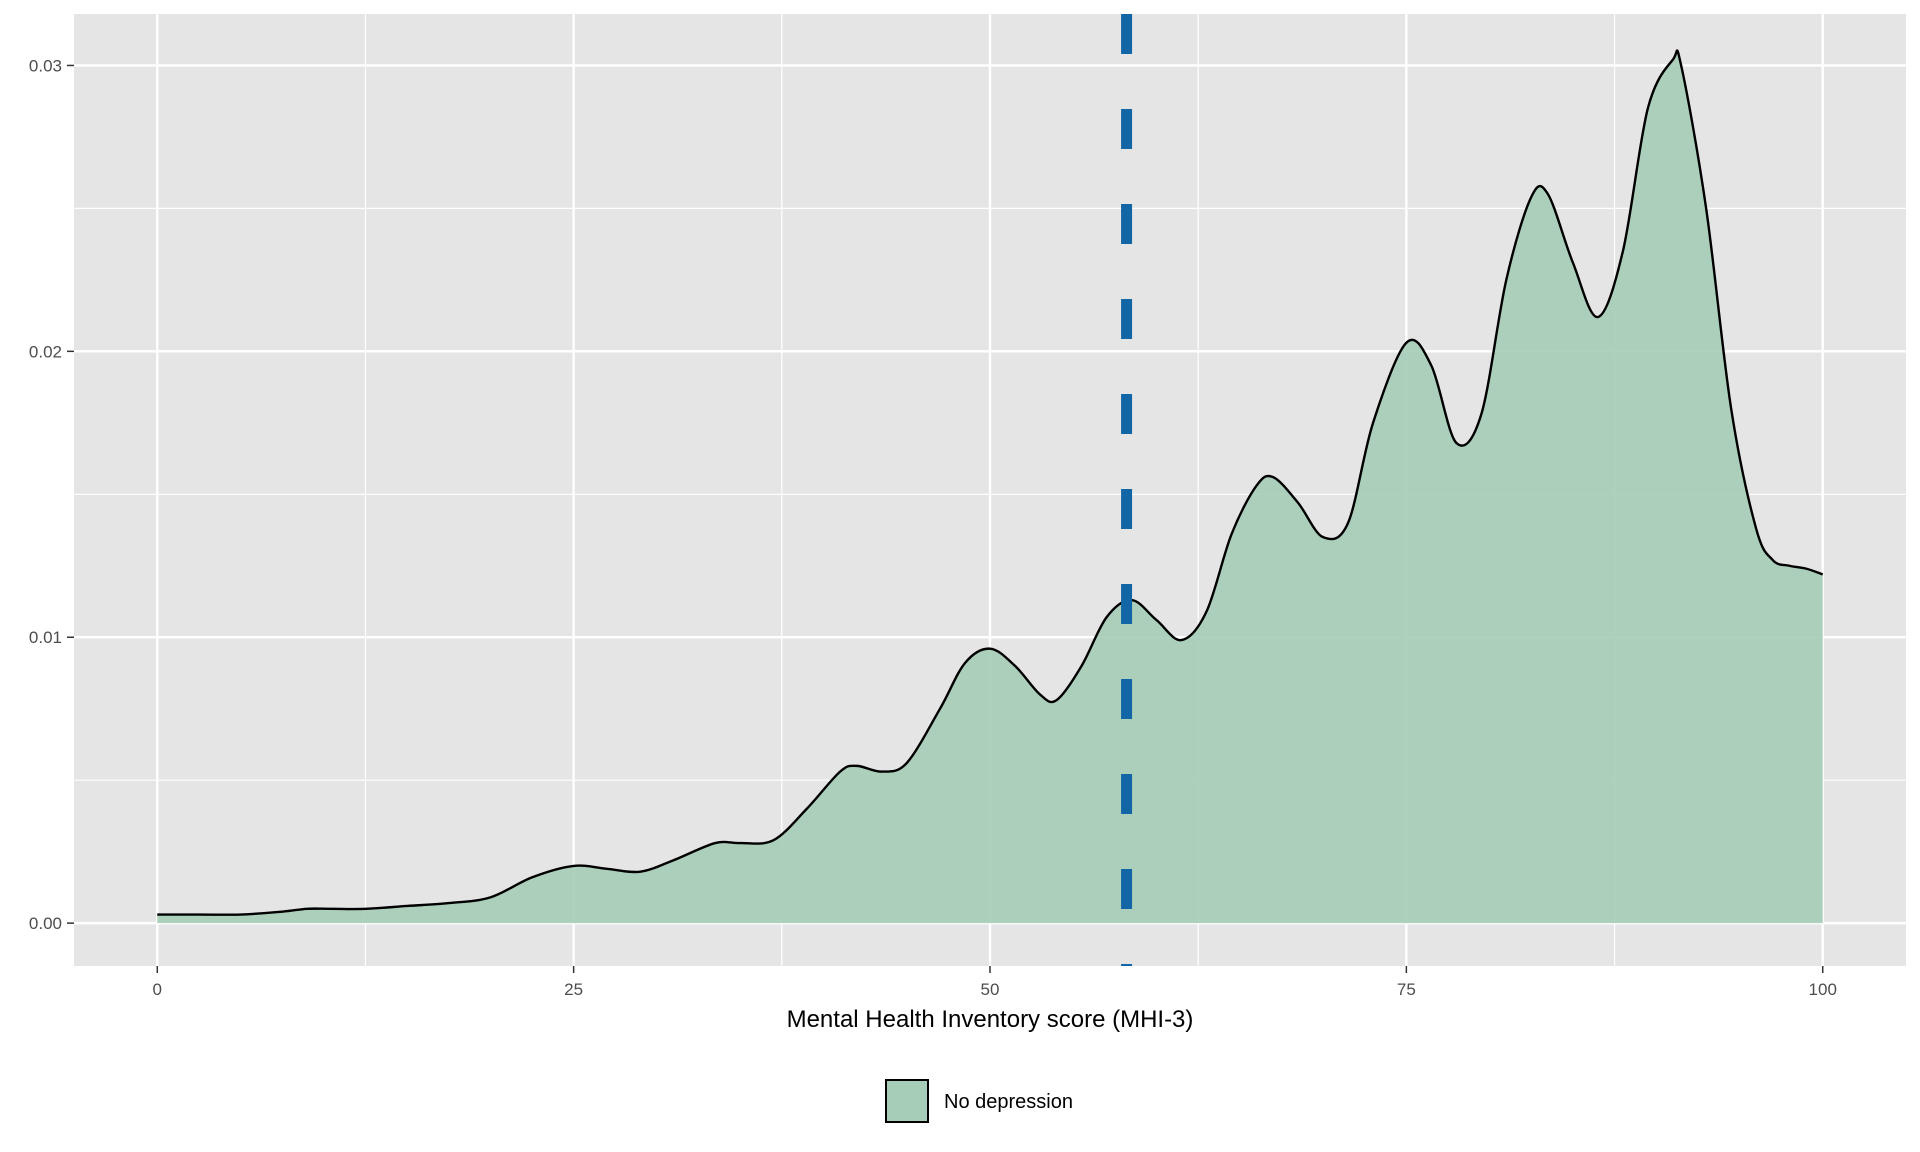 Image resolution: width=1920 pixels, height=1152 pixels. I want to click on y-axis: 0.00 0.01 0.02 0.03, so click(51, 494).